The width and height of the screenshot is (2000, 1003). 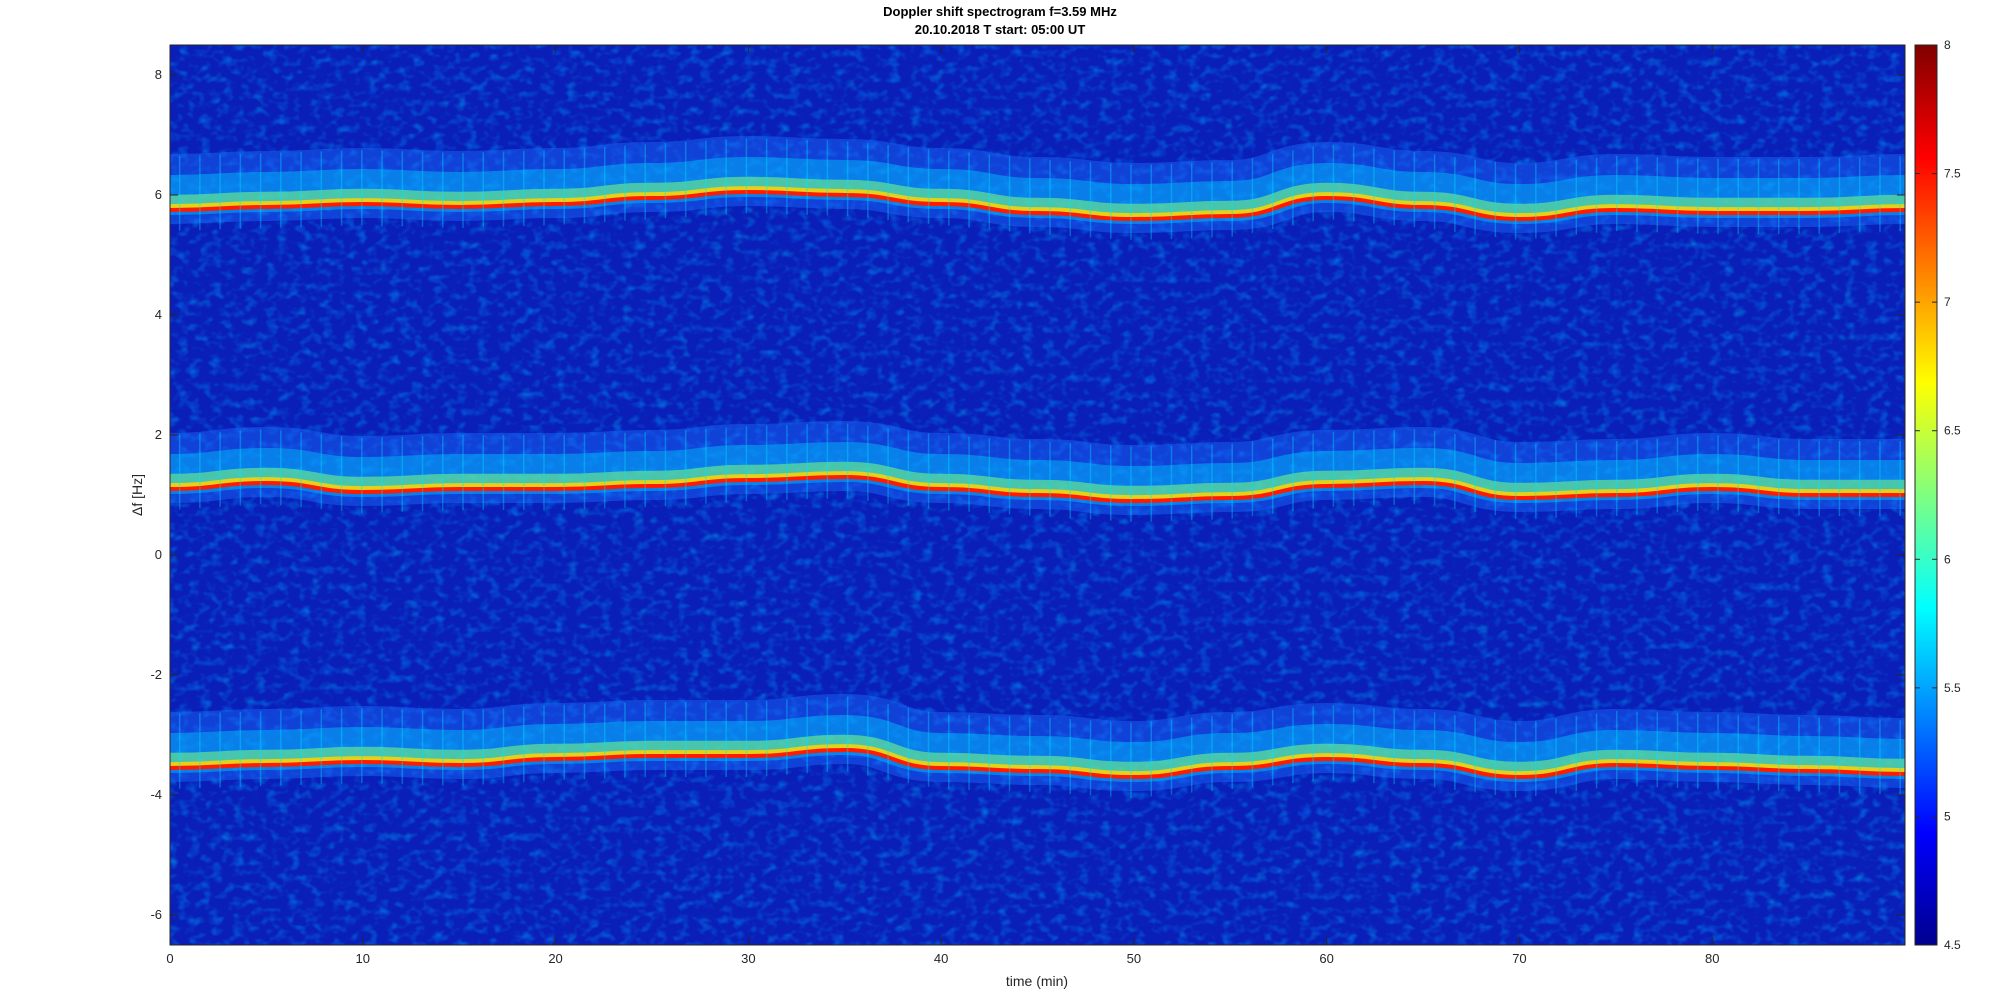 I want to click on colorbar: 4.5 5 5.5 6 6.5 7 7.5 8, so click(x=1937, y=495).